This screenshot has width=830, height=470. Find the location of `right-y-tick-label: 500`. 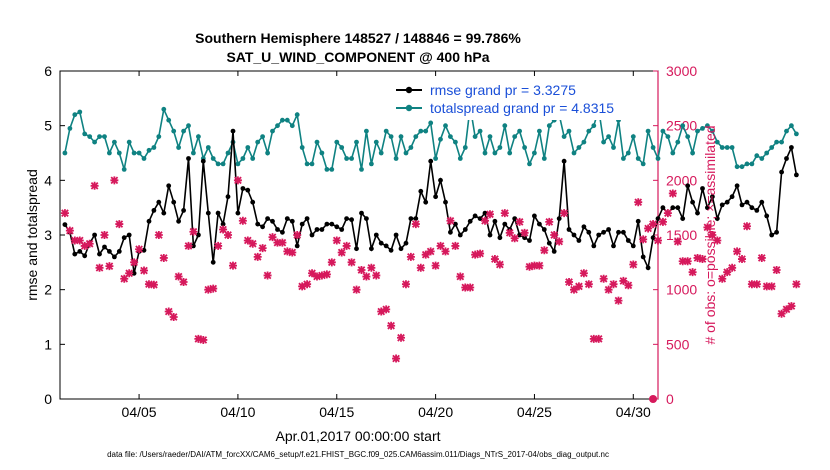

right-y-tick-label: 500 is located at coordinates (678, 344).